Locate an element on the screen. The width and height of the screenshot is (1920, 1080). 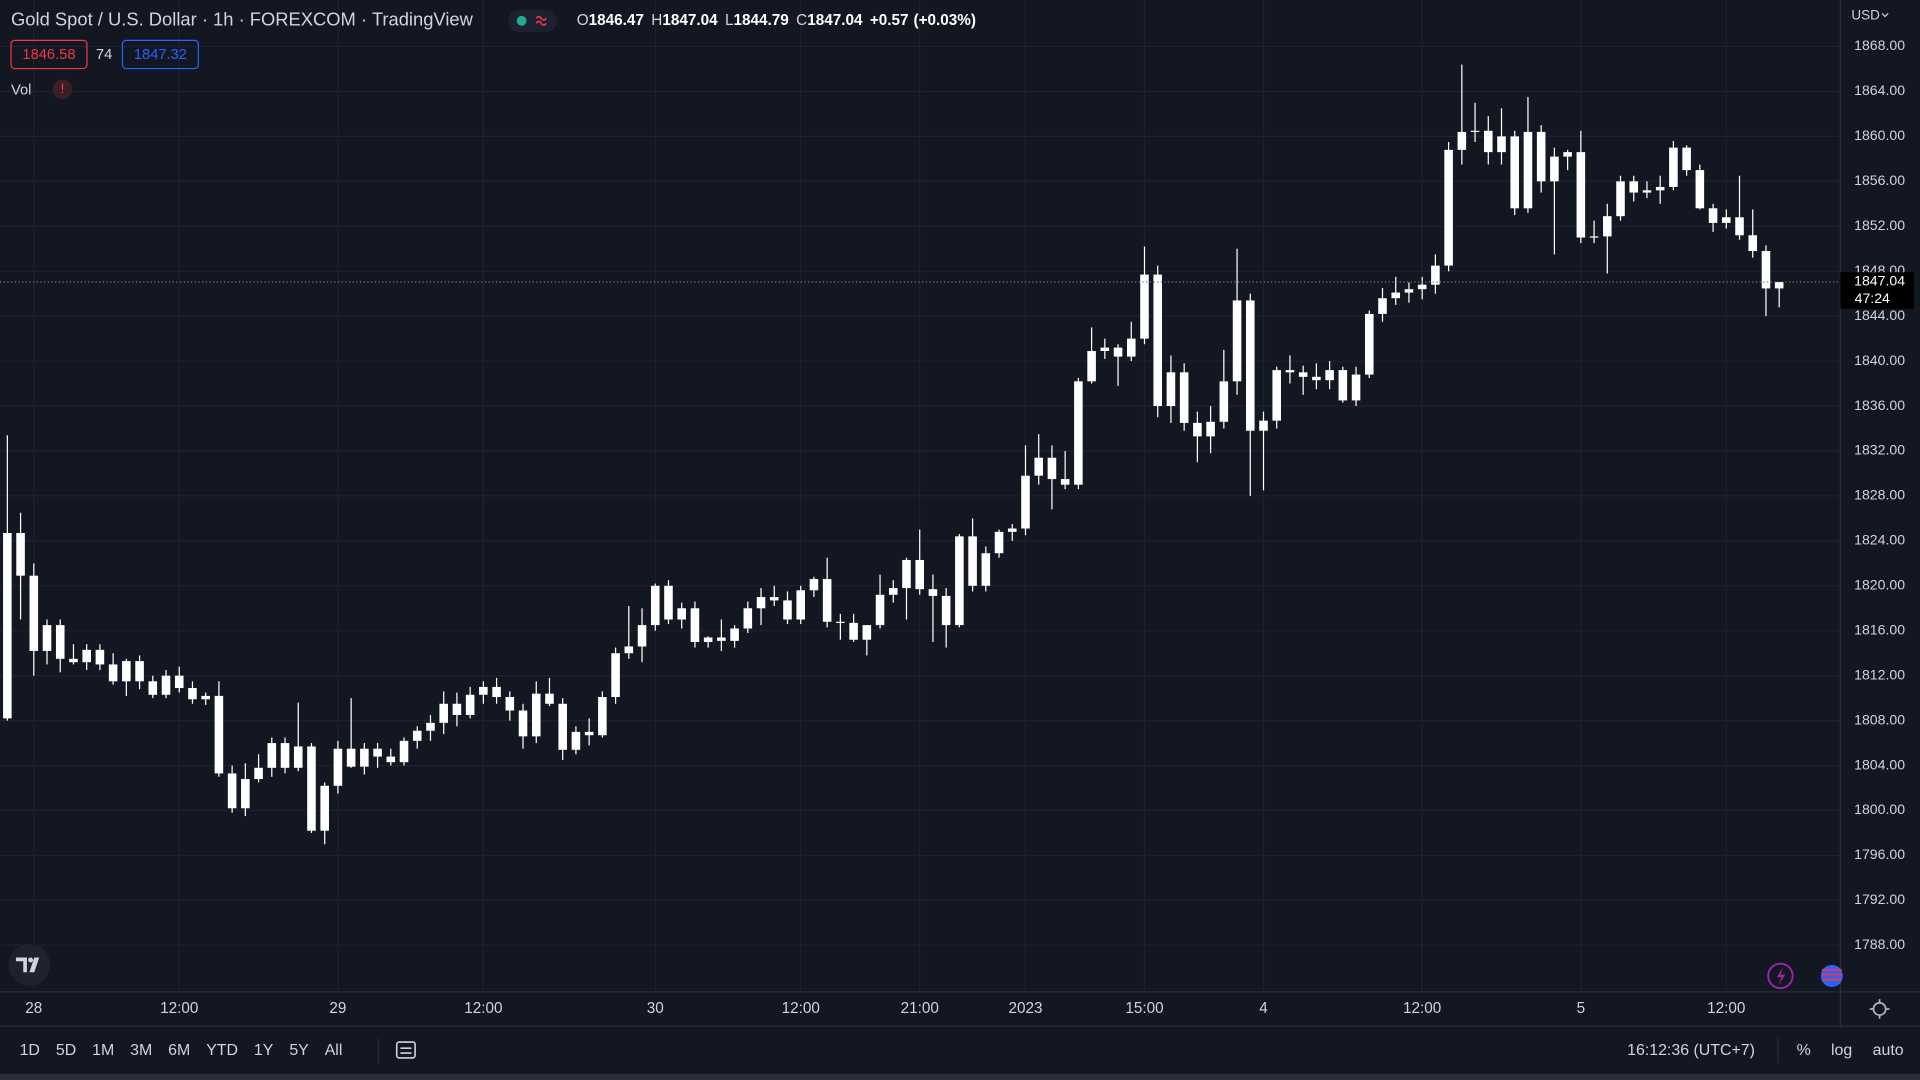
y-tick-label: 1868.00 is located at coordinates (1879, 45).